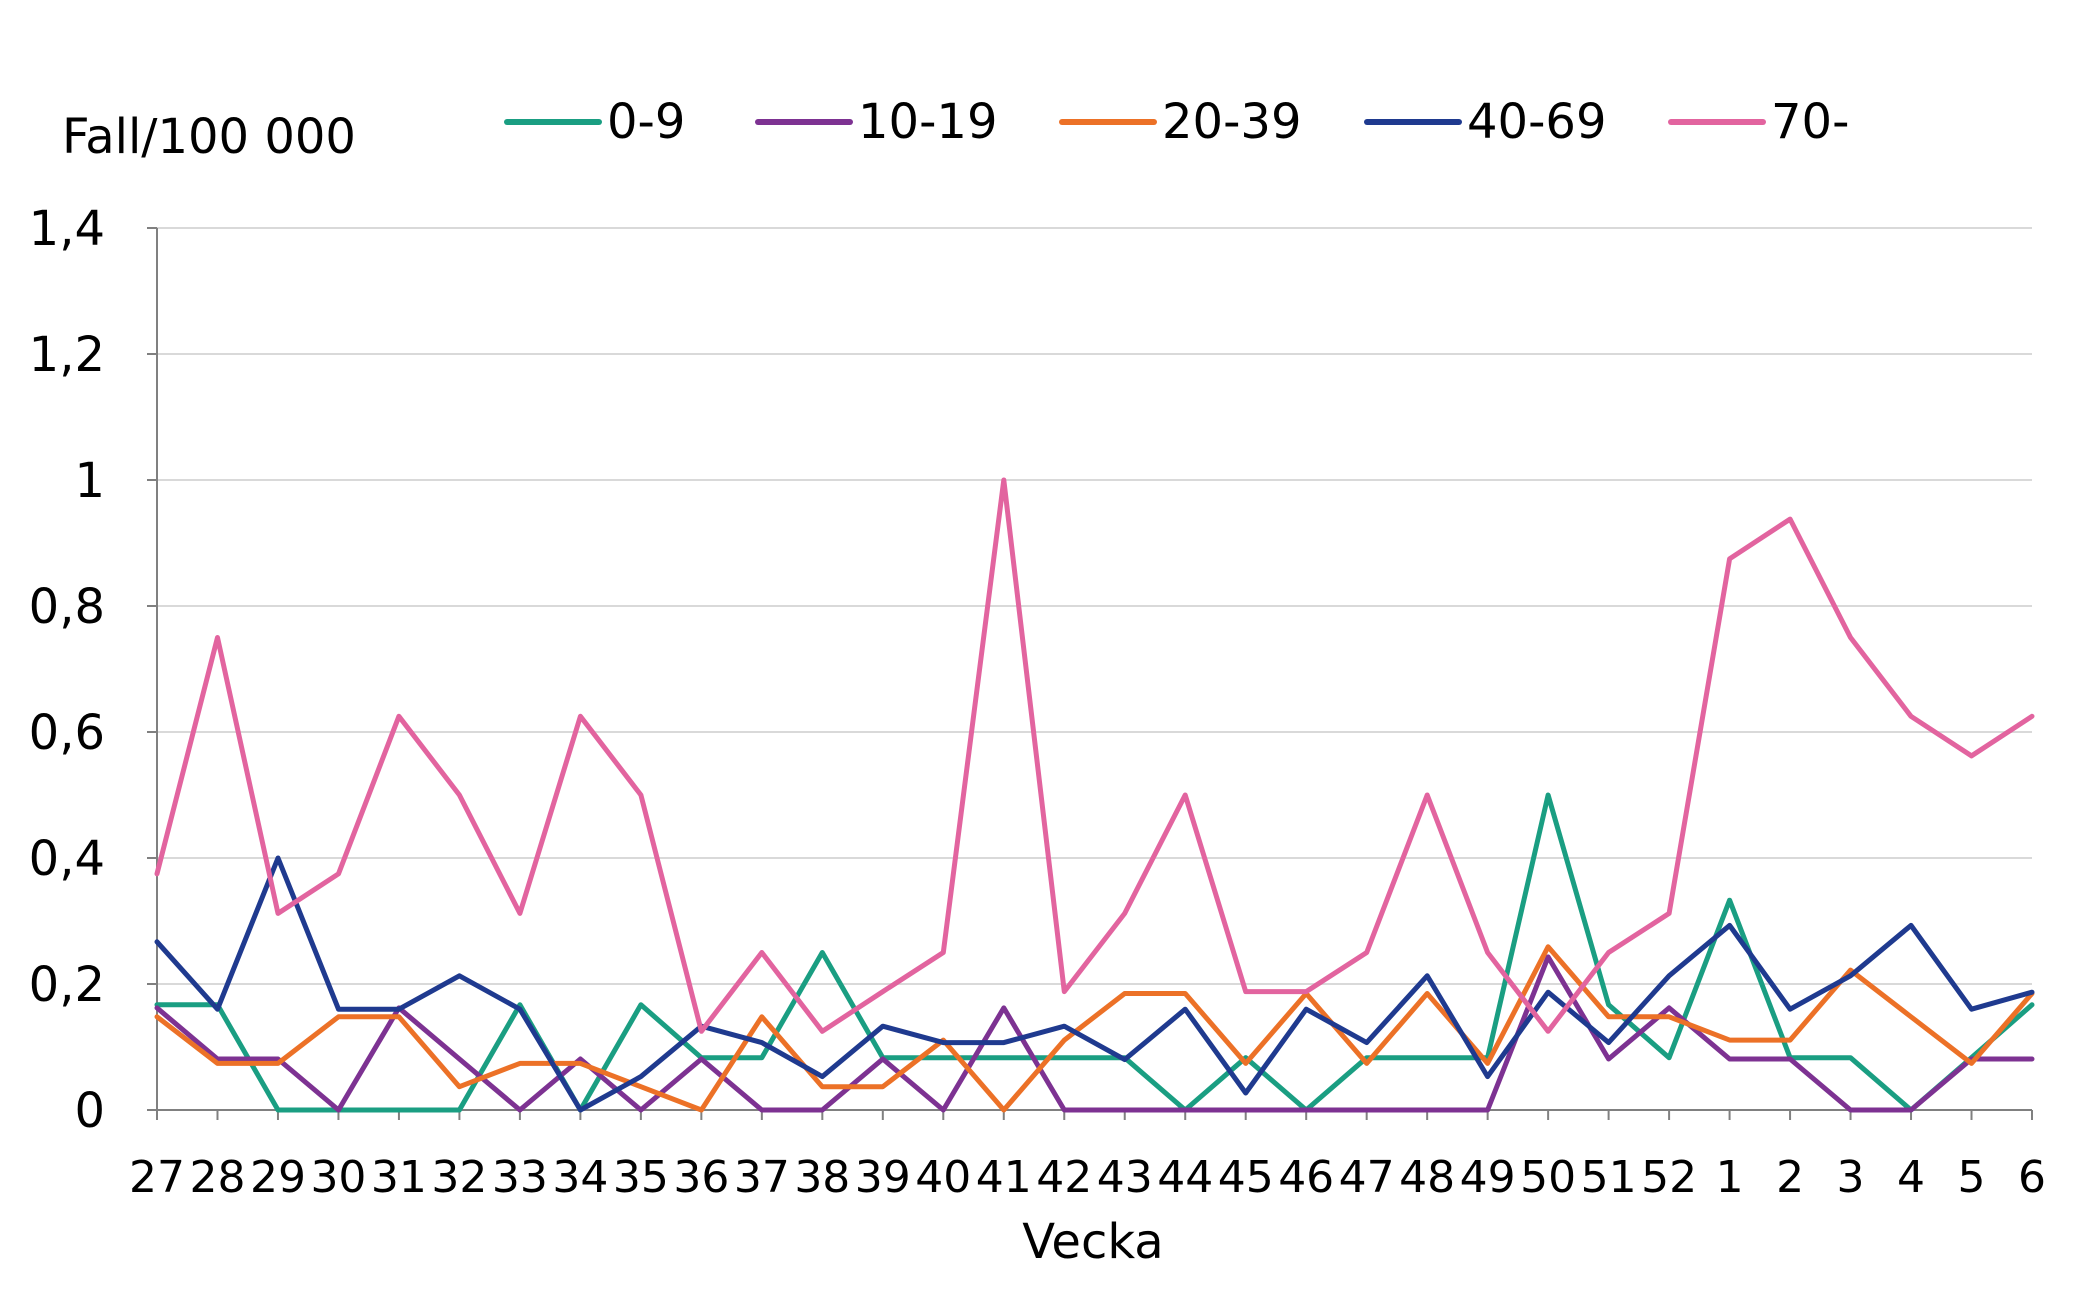 Image resolution: width=2085 pixels, height=1303 pixels. I want to click on y-tick-label: 1, so click(89, 481).